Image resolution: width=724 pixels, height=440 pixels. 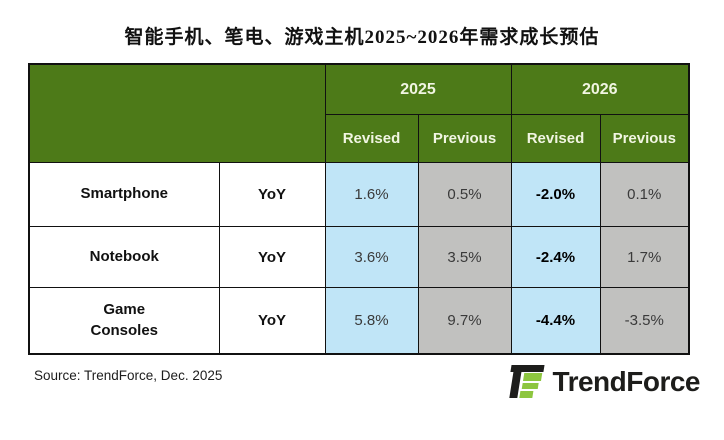 What do you see at coordinates (626, 381) in the screenshot?
I see `trendforce-logo-text: TrendForce` at bounding box center [626, 381].